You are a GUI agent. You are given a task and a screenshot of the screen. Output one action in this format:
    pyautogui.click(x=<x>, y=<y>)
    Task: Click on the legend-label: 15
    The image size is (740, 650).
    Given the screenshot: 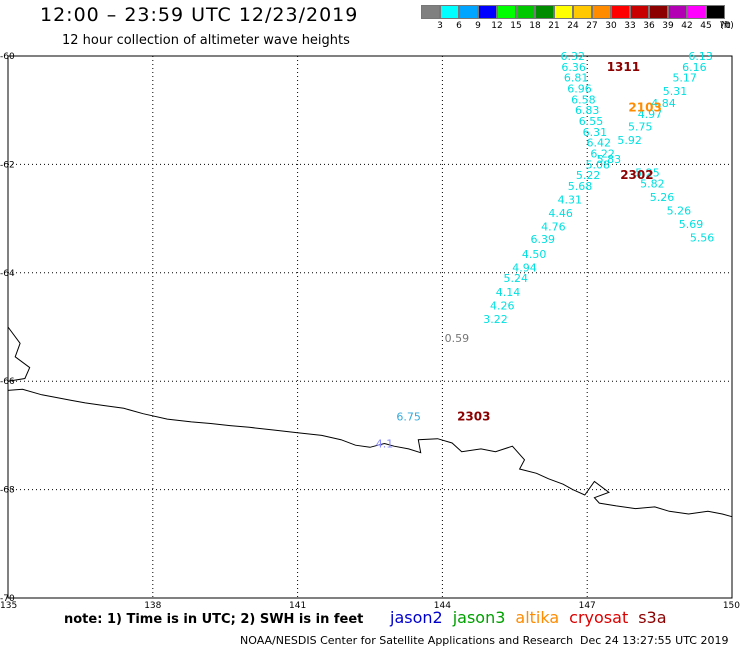 What is the action you would take?
    pyautogui.click(x=516, y=26)
    